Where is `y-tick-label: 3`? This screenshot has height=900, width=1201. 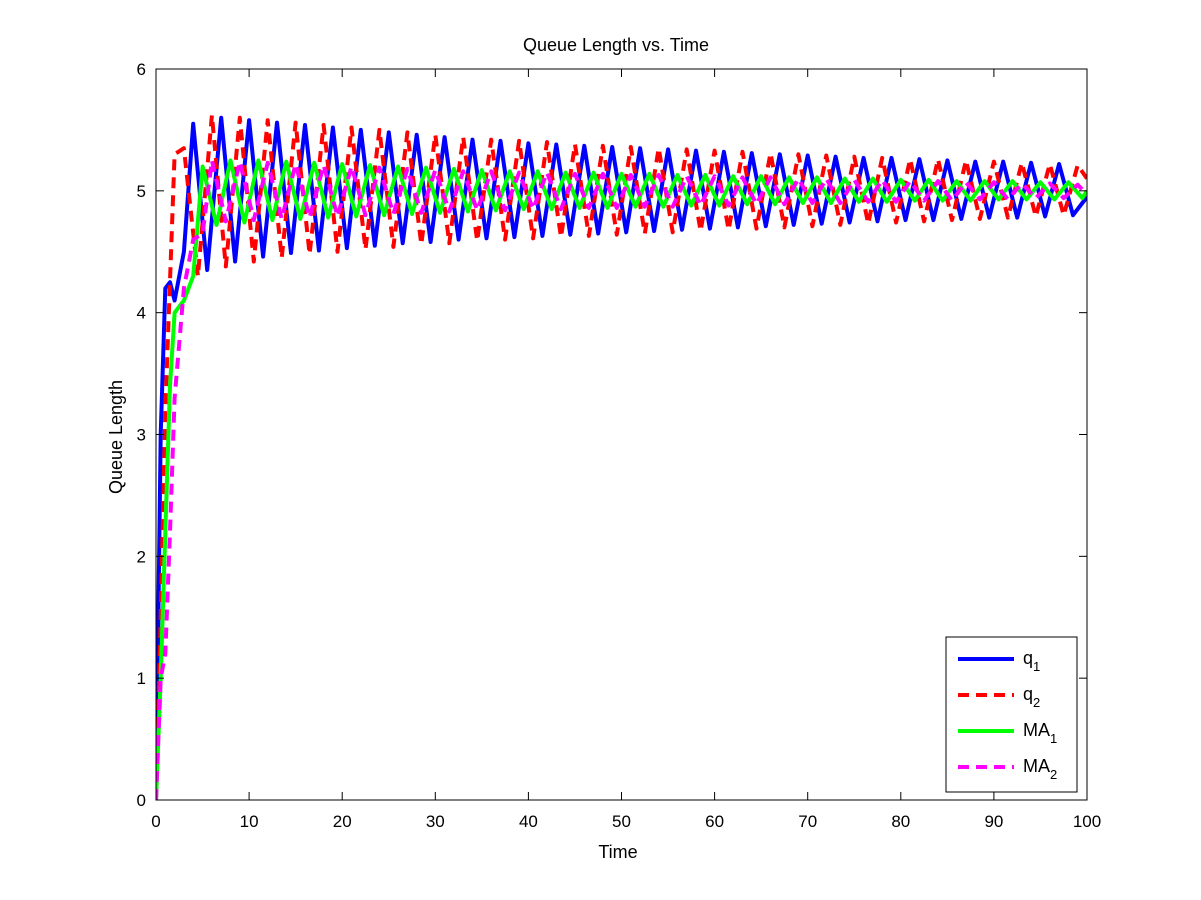
y-tick-label: 3 is located at coordinates (141, 435).